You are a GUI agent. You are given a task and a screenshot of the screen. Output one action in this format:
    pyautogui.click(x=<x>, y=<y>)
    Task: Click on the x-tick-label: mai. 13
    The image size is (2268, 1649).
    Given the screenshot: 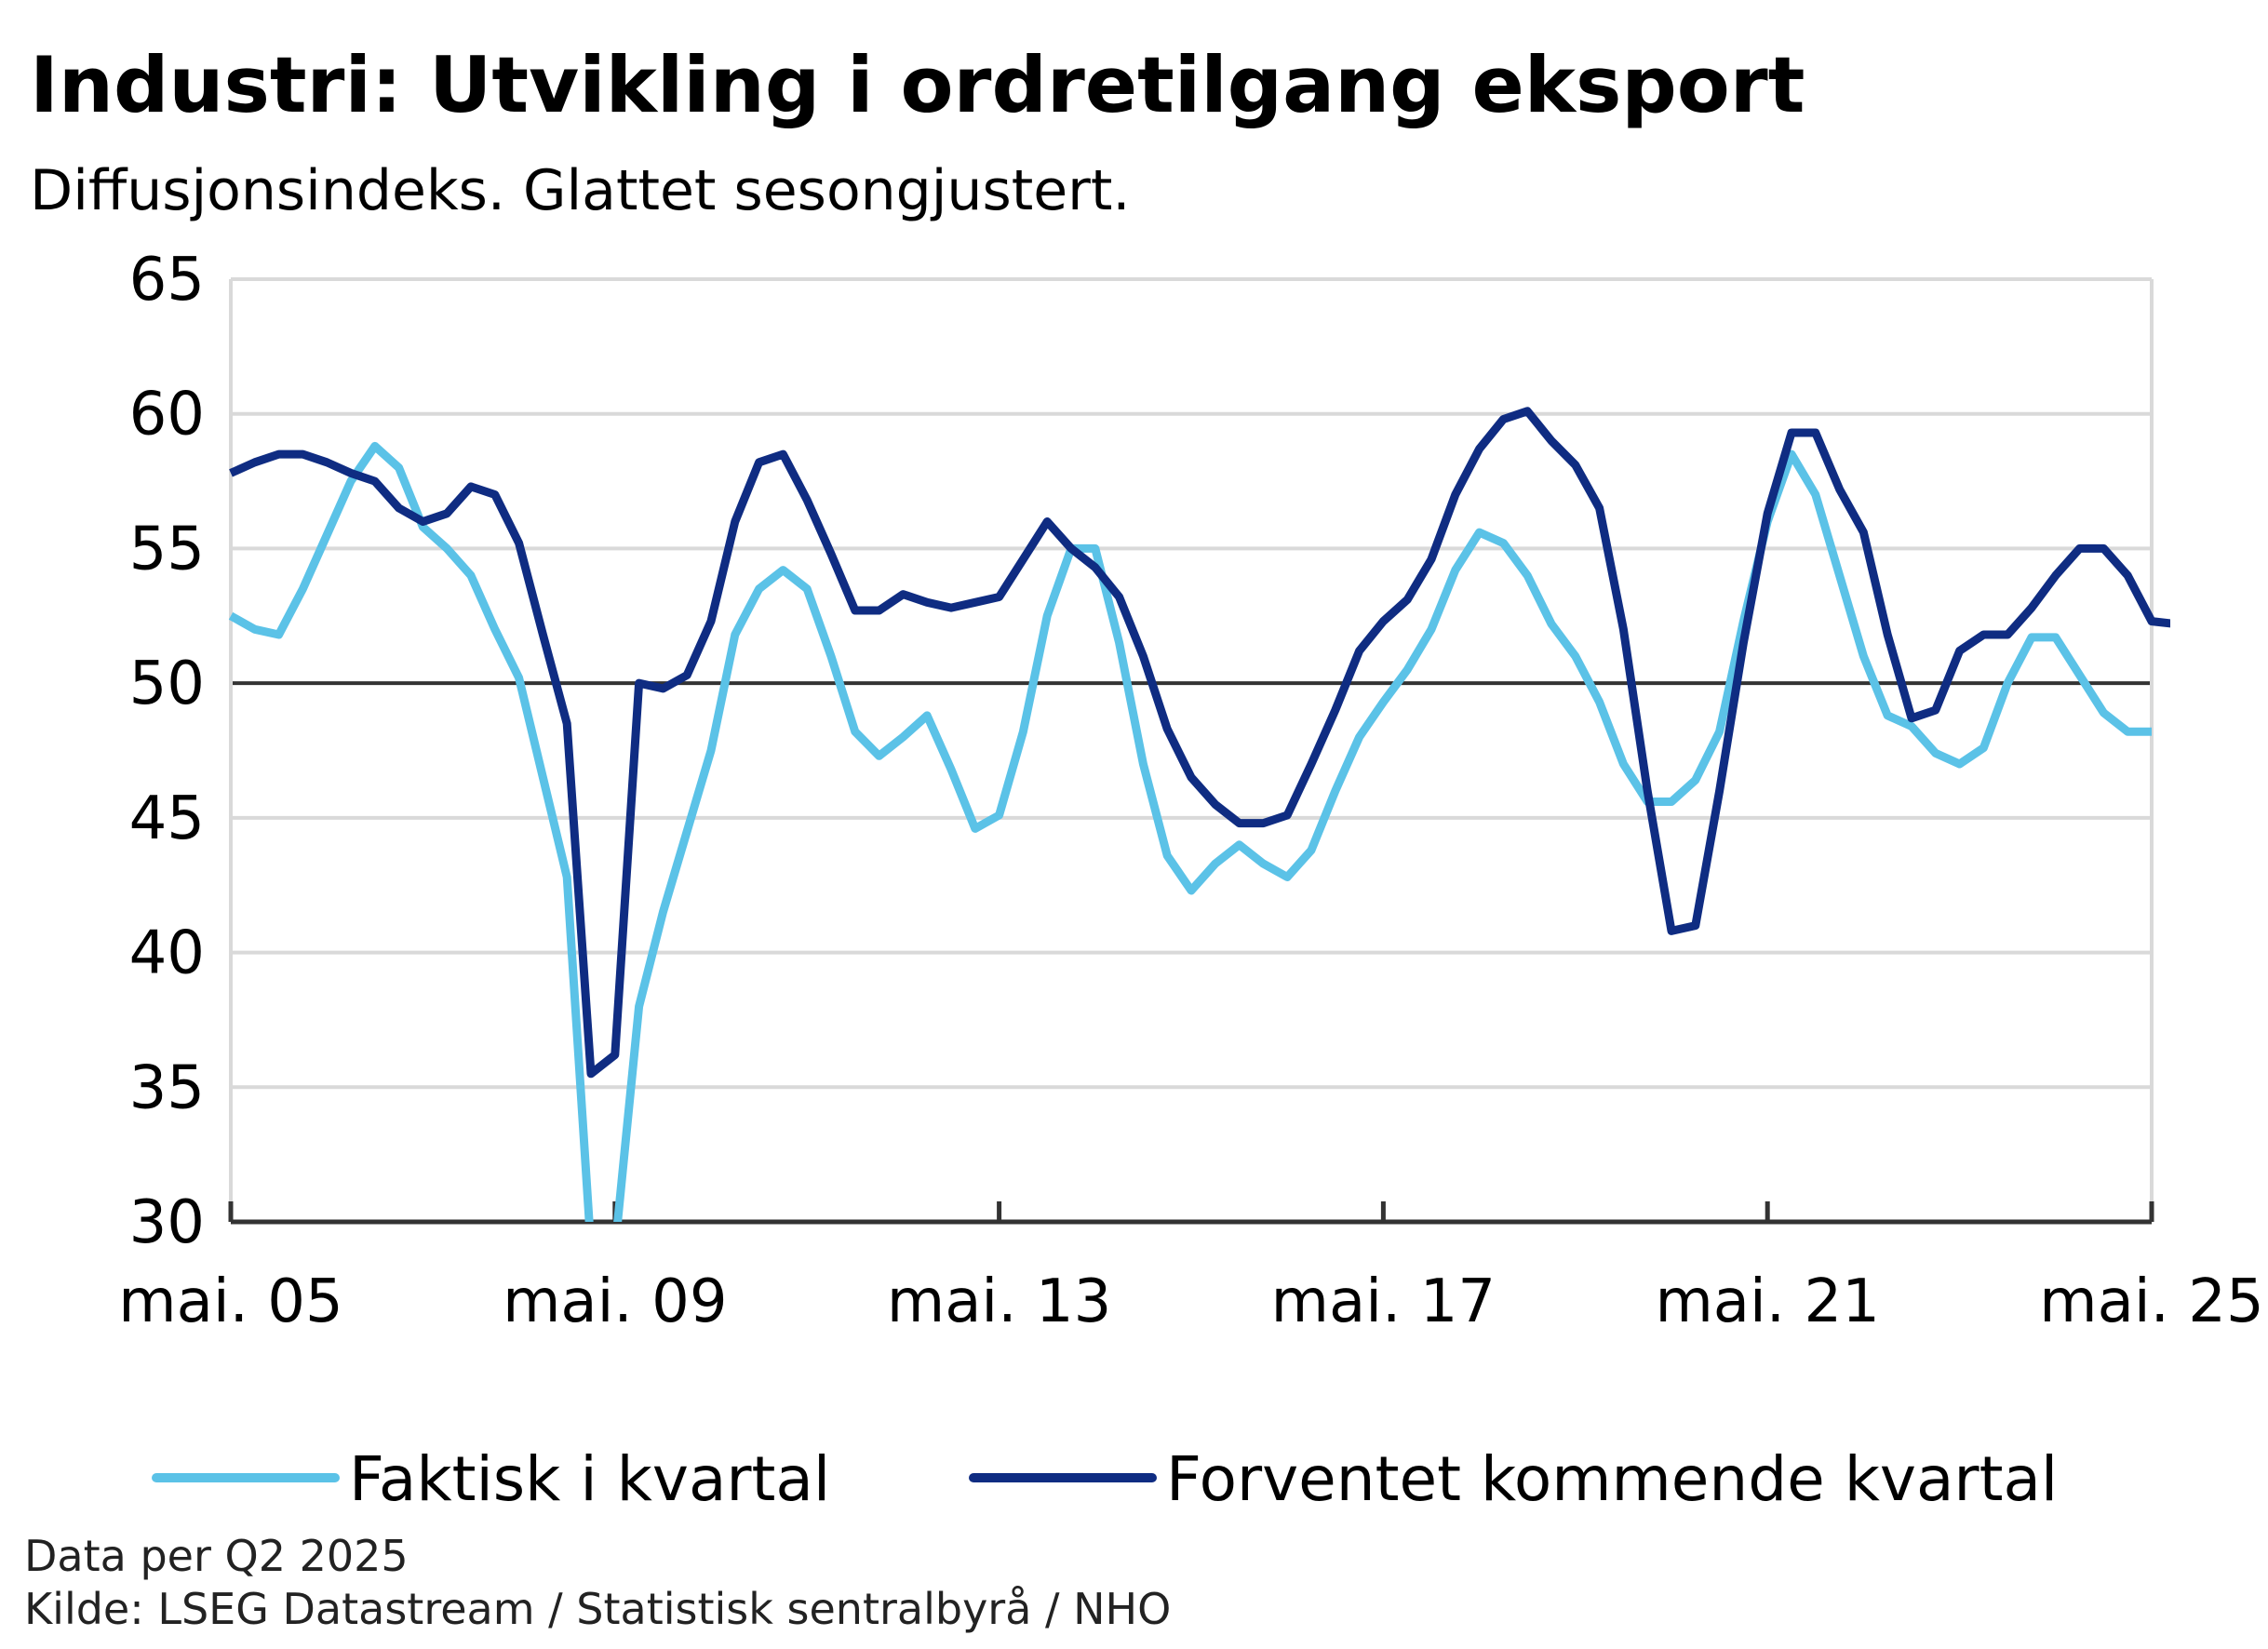 What is the action you would take?
    pyautogui.click(x=999, y=1301)
    